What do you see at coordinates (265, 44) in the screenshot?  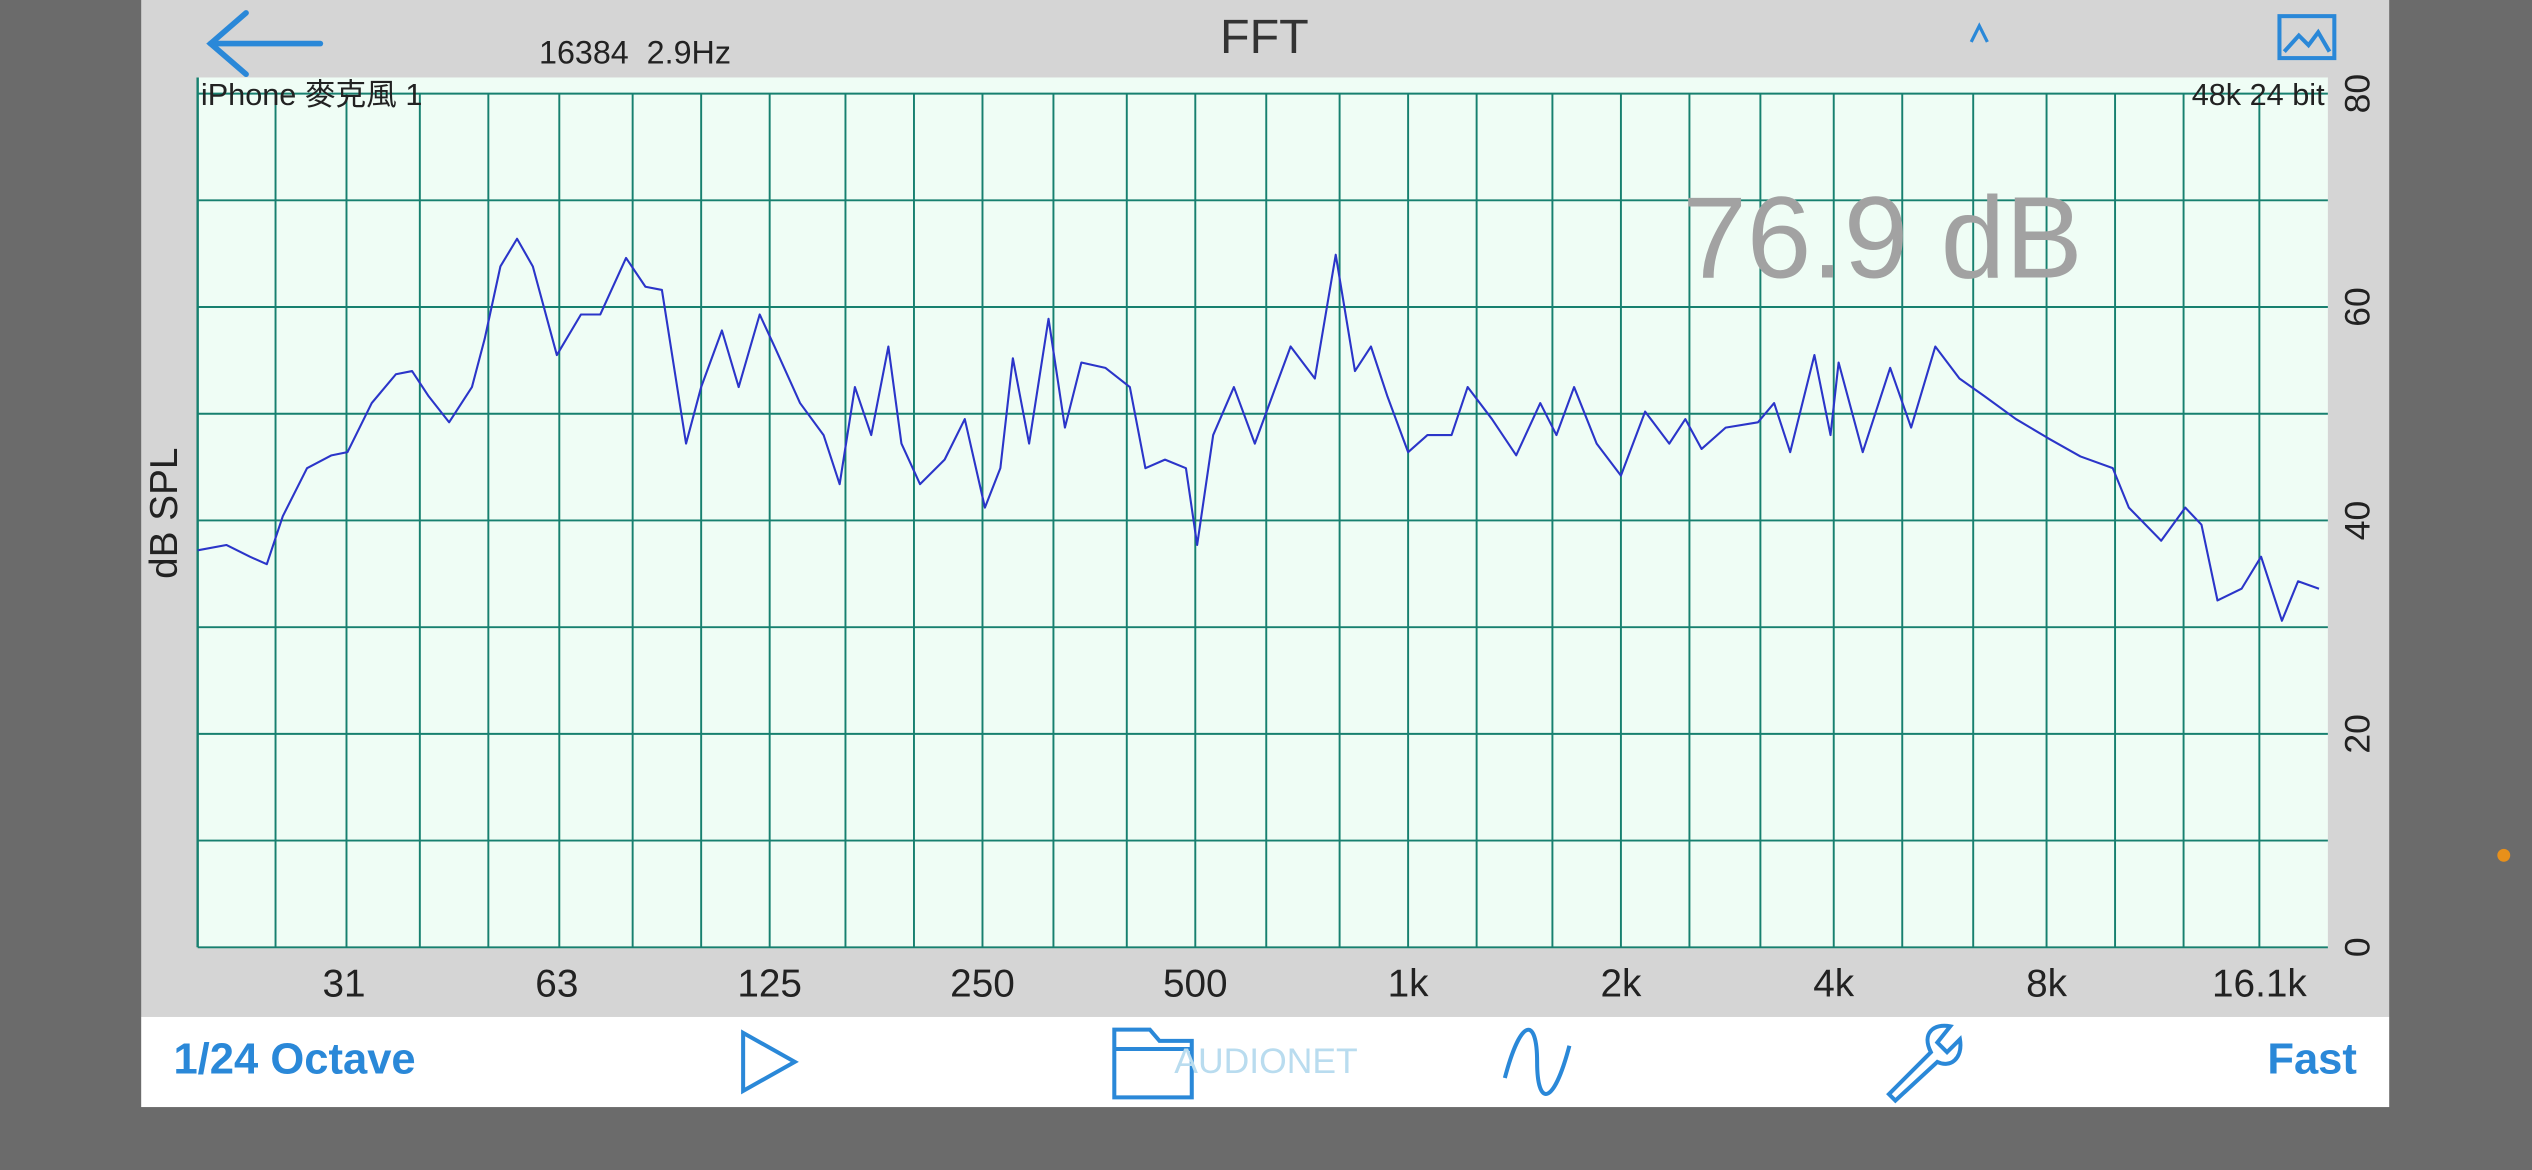 I see `back-button` at bounding box center [265, 44].